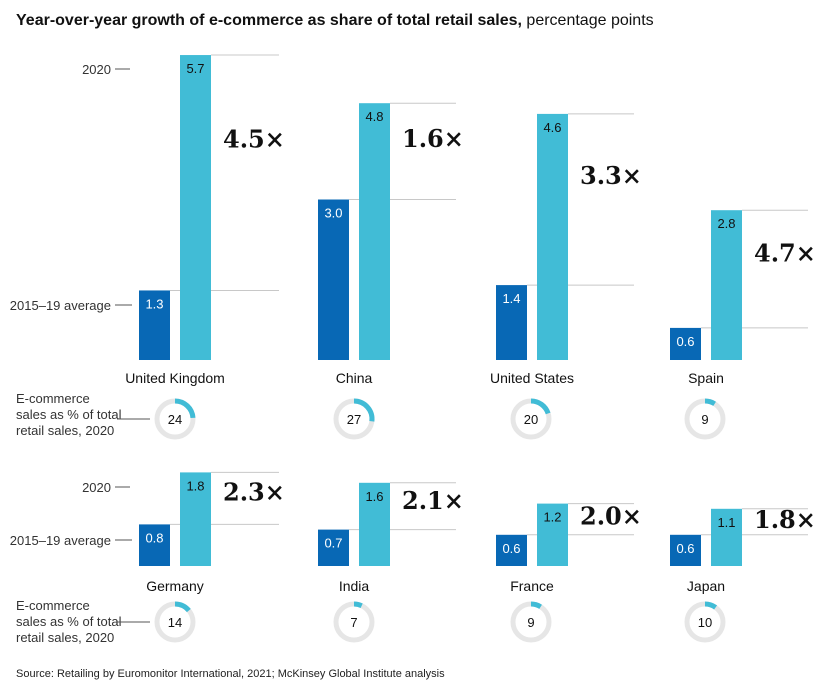  What do you see at coordinates (195, 68) in the screenshot?
I see `value-label-2020: 5.7` at bounding box center [195, 68].